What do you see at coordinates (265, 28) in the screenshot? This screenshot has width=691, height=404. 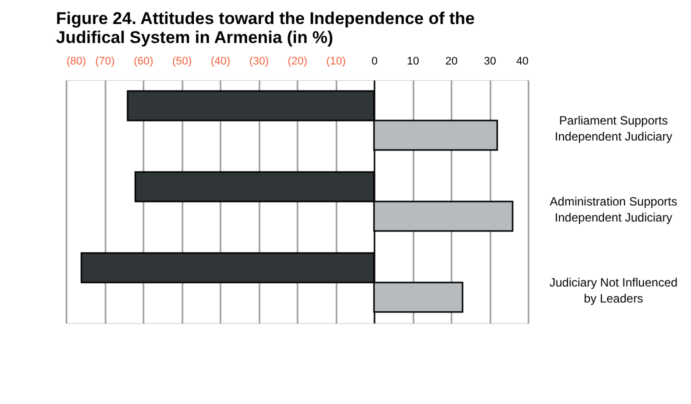 I see `chart-title: Figure 24. Attitudes toward the Independence of the Judifical System in Armenia (in %)` at bounding box center [265, 28].